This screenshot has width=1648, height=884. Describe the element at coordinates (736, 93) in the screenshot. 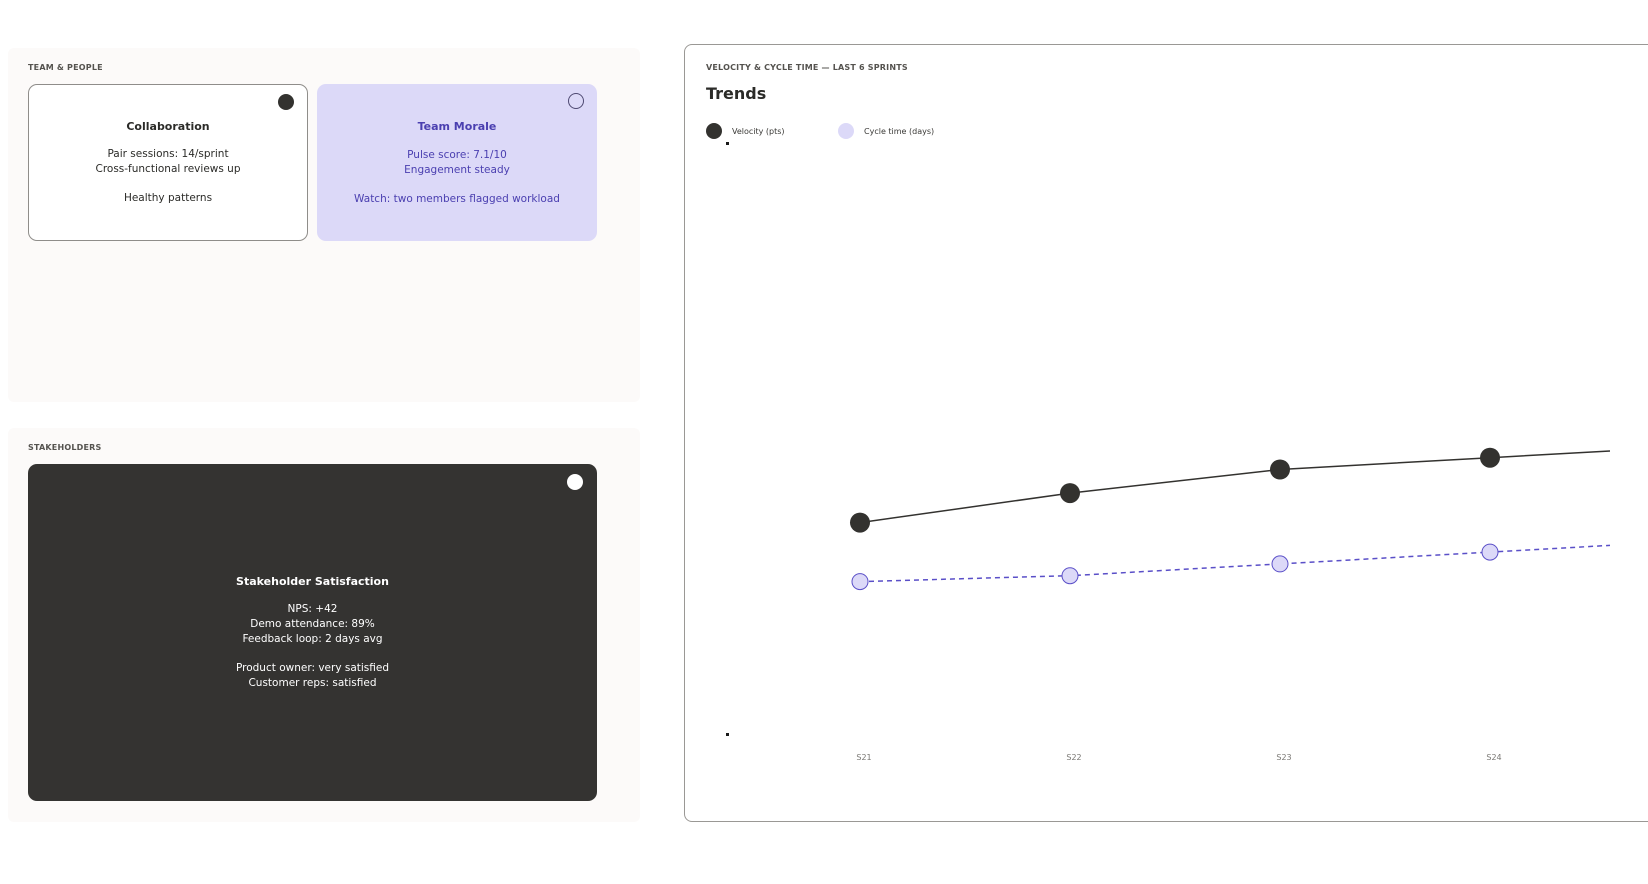

I see `chart-title: Trends` at that location.